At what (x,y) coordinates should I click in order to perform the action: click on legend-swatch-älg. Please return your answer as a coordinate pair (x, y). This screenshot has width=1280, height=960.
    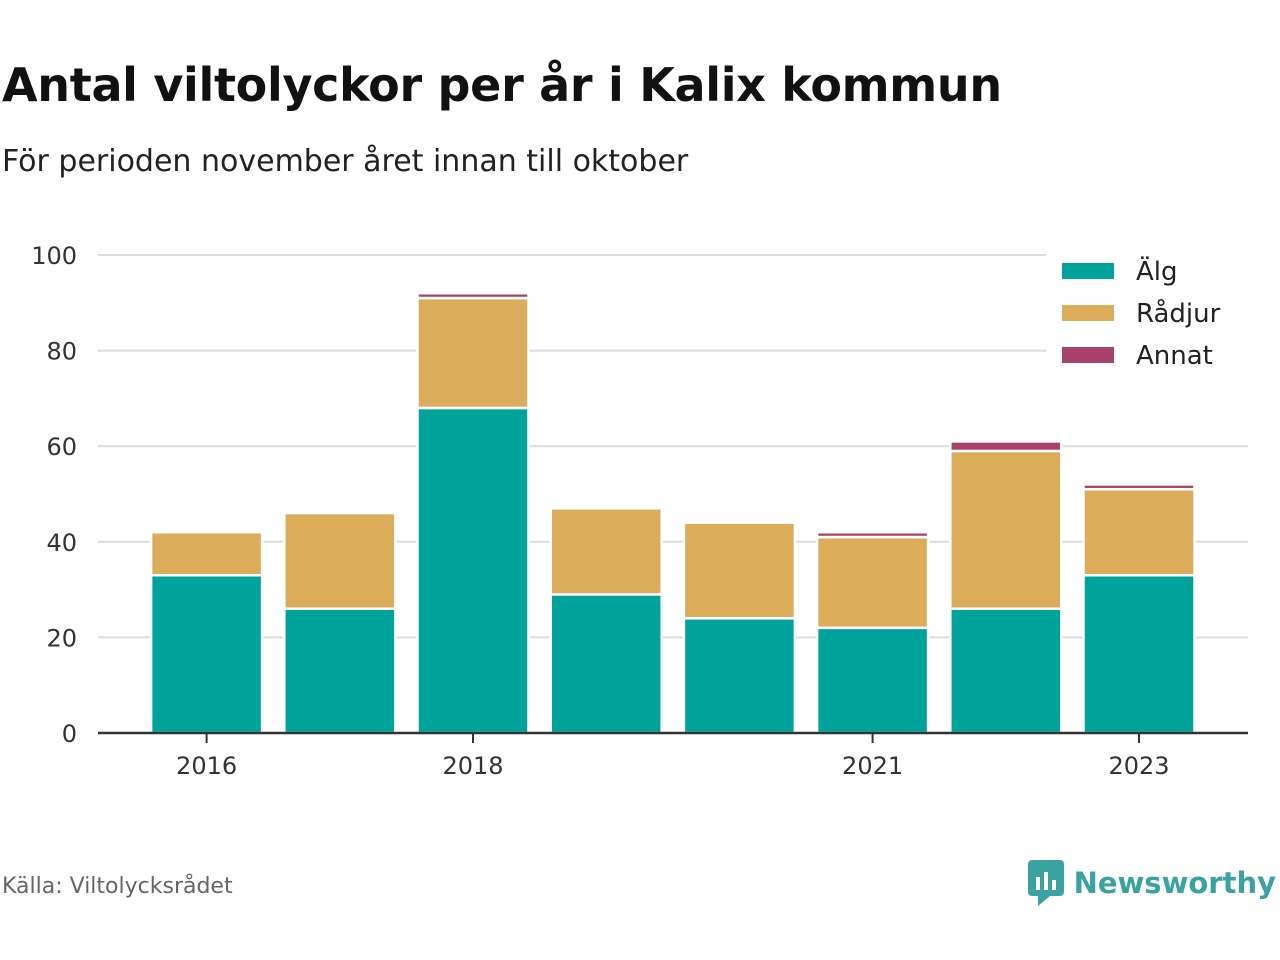
    Looking at the image, I should click on (1088, 271).